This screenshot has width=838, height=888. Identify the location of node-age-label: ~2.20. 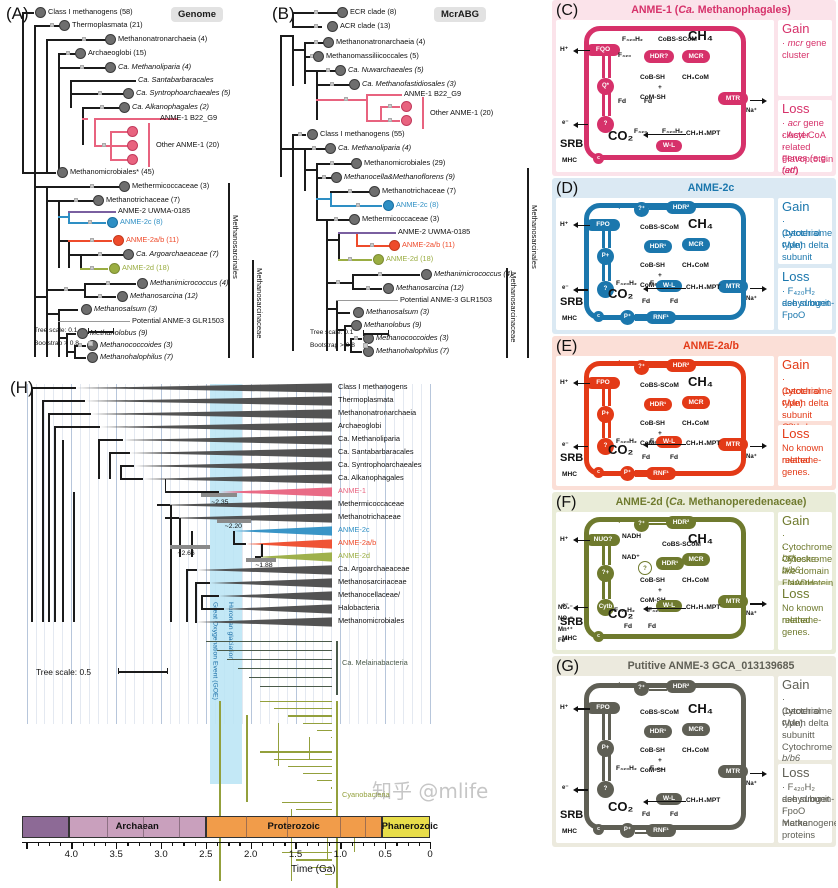
(233, 526).